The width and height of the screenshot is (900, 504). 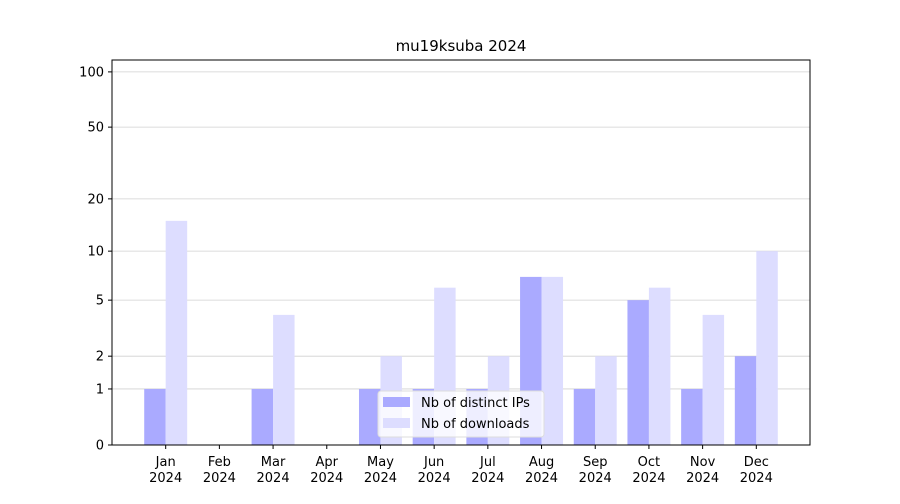 I want to click on x-tick-label: Nov 2024, so click(x=702, y=470).